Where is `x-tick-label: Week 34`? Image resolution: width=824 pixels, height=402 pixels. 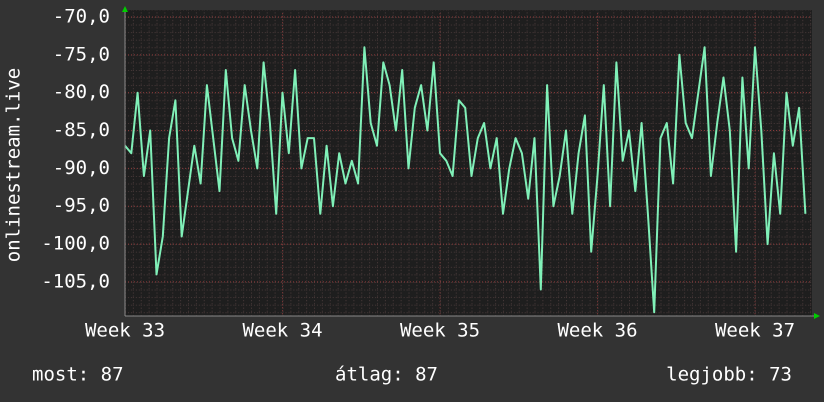 x-tick-label: Week 34 is located at coordinates (282, 331).